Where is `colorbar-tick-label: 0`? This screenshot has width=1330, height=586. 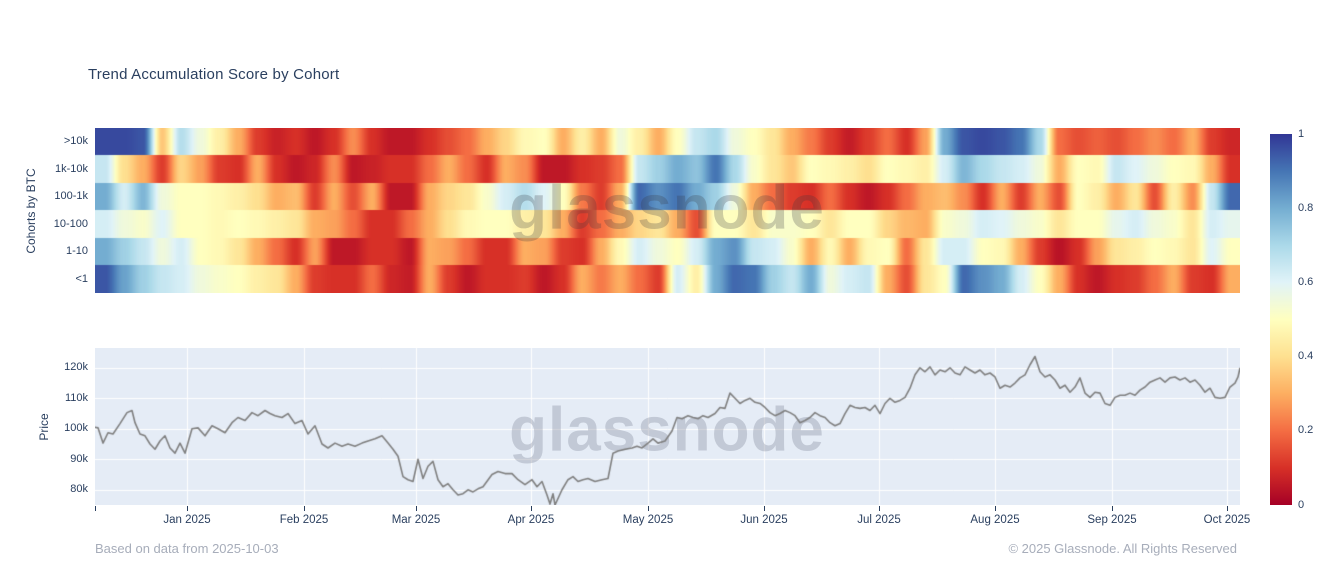 colorbar-tick-label: 0 is located at coordinates (1301, 504).